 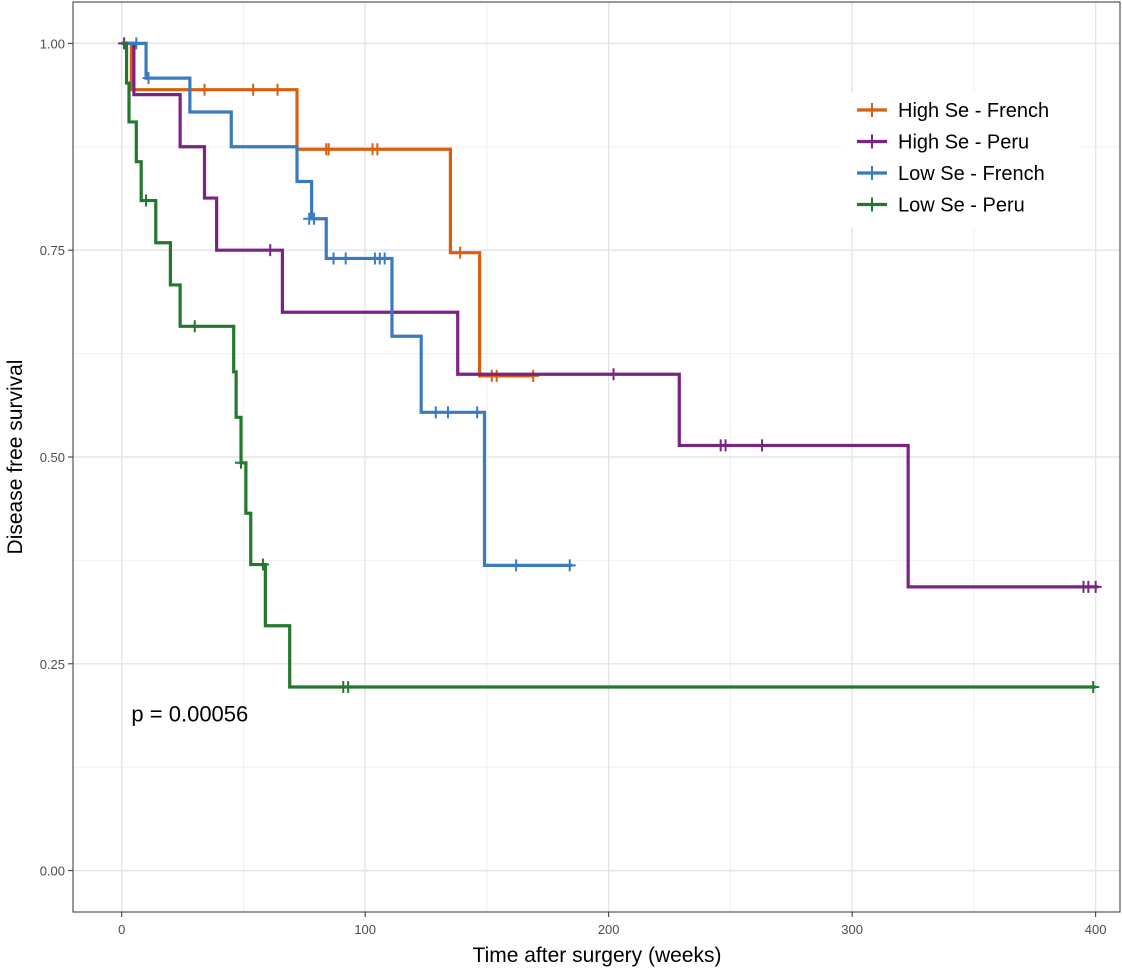 I want to click on legend-label: High Se - French, so click(x=973, y=111).